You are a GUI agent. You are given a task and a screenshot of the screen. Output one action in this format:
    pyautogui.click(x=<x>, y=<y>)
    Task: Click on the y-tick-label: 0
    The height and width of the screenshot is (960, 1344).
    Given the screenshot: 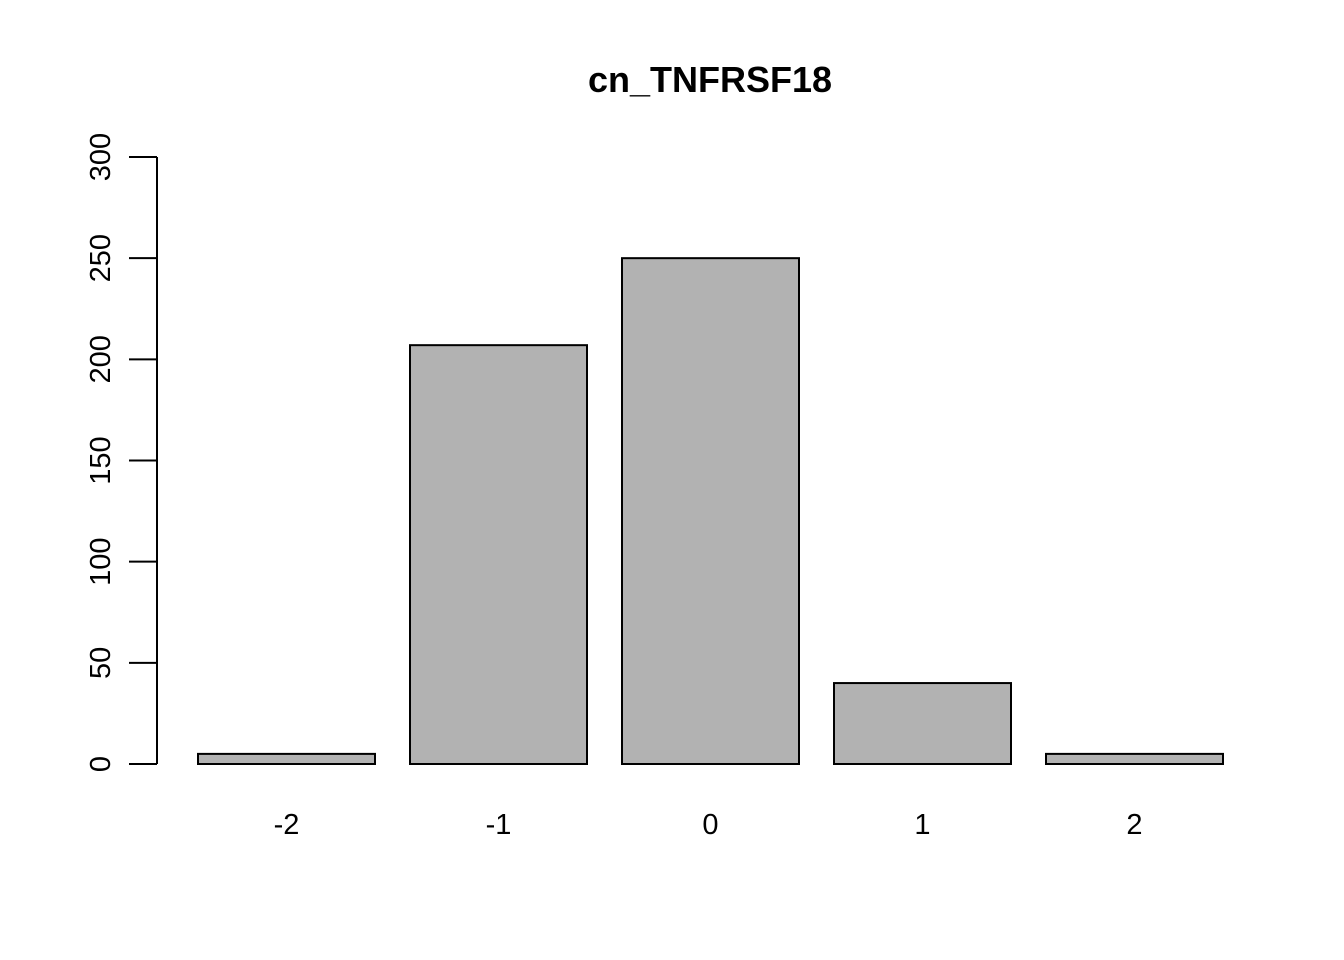 What is the action you would take?
    pyautogui.click(x=101, y=764)
    